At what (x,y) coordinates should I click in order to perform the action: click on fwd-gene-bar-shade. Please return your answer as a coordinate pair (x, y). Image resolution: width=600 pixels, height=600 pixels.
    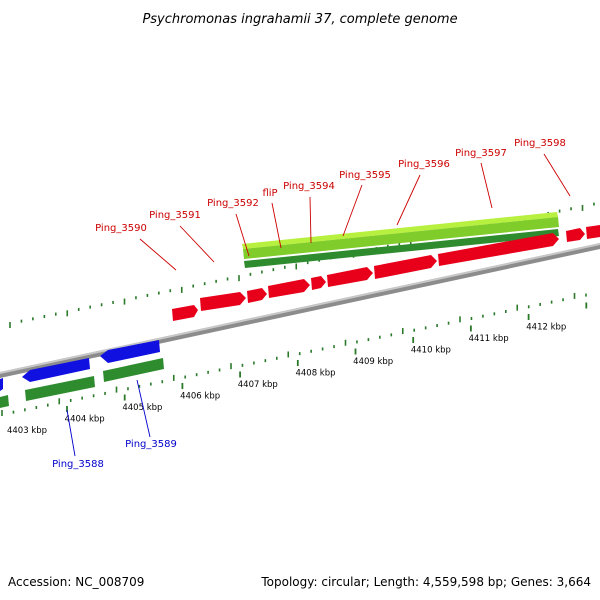
    Looking at the image, I should click on (401, 238).